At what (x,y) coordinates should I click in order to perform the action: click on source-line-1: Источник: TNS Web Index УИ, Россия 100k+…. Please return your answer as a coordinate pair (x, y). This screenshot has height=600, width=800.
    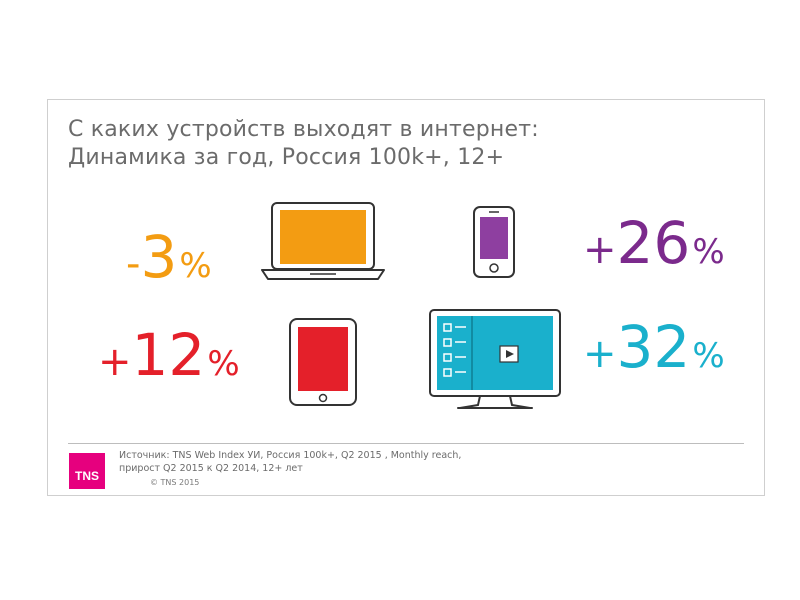
    Looking at the image, I should click on (290, 455).